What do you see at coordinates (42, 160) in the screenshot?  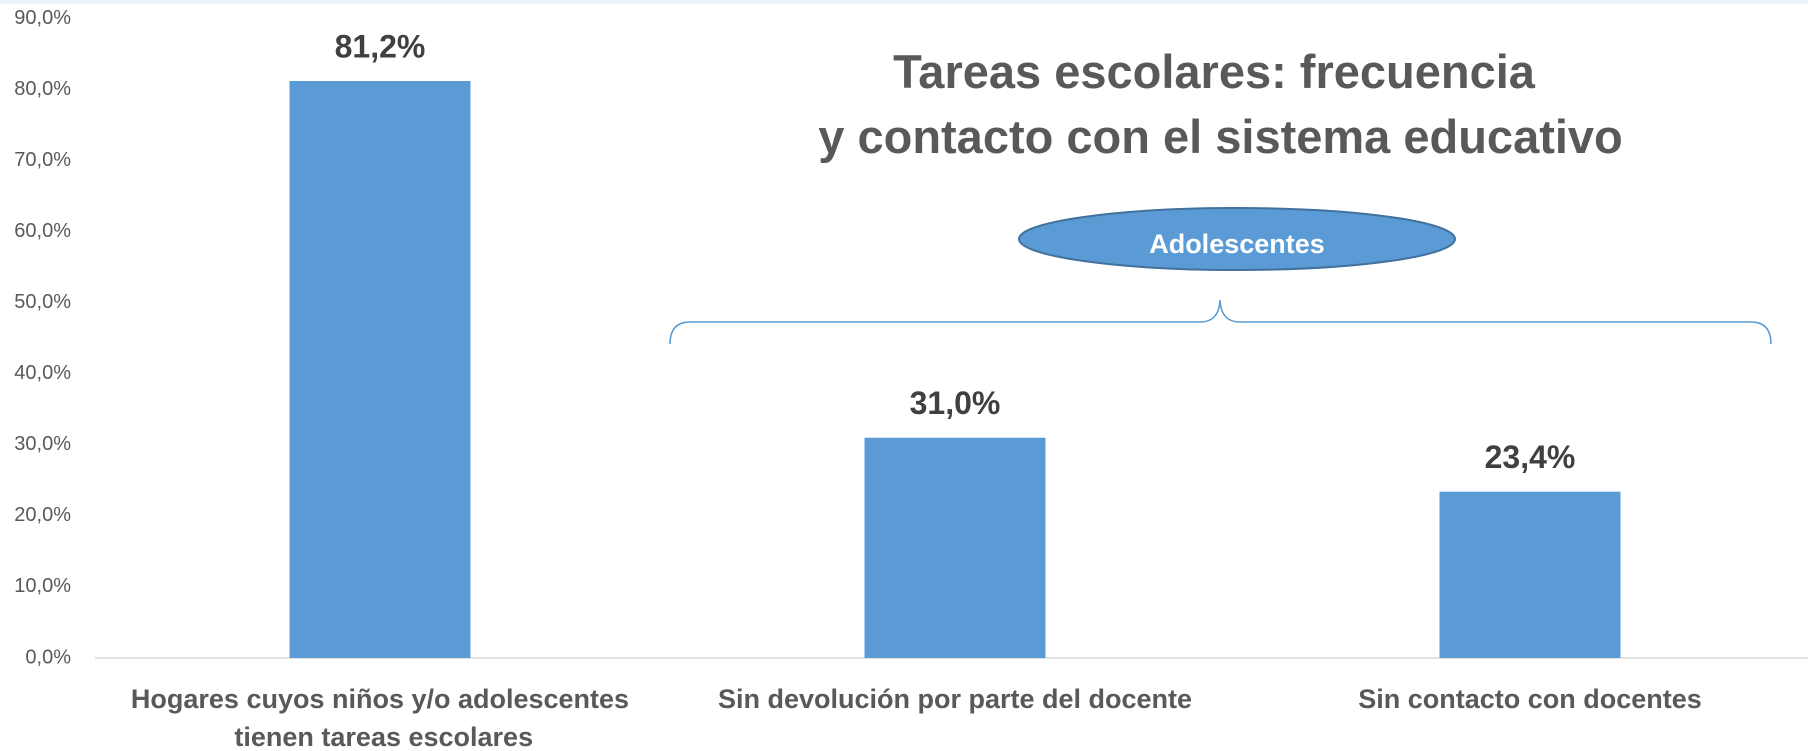 I see `y-tick-label: 70,0%` at bounding box center [42, 160].